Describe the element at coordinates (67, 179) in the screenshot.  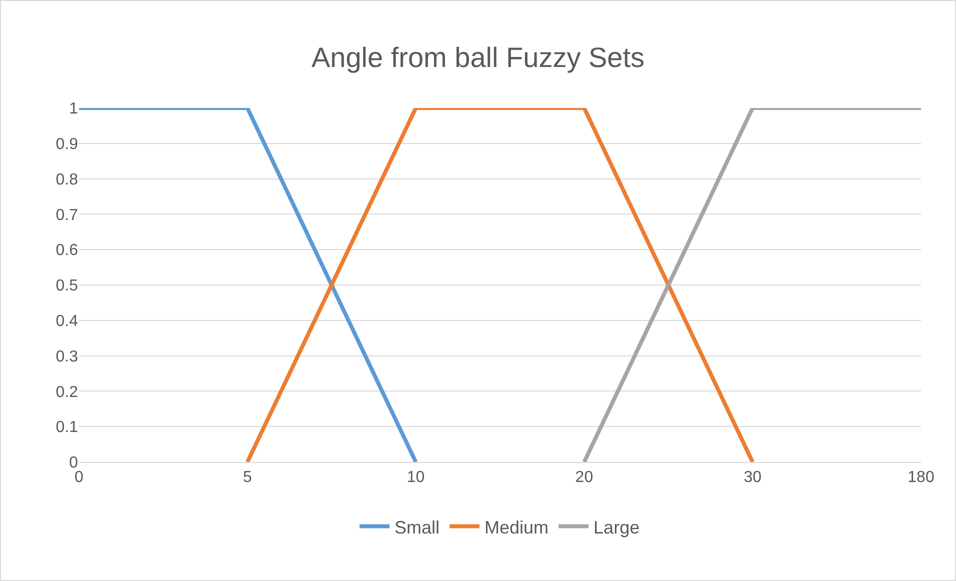
I see `y-tick-label: 0.8` at that location.